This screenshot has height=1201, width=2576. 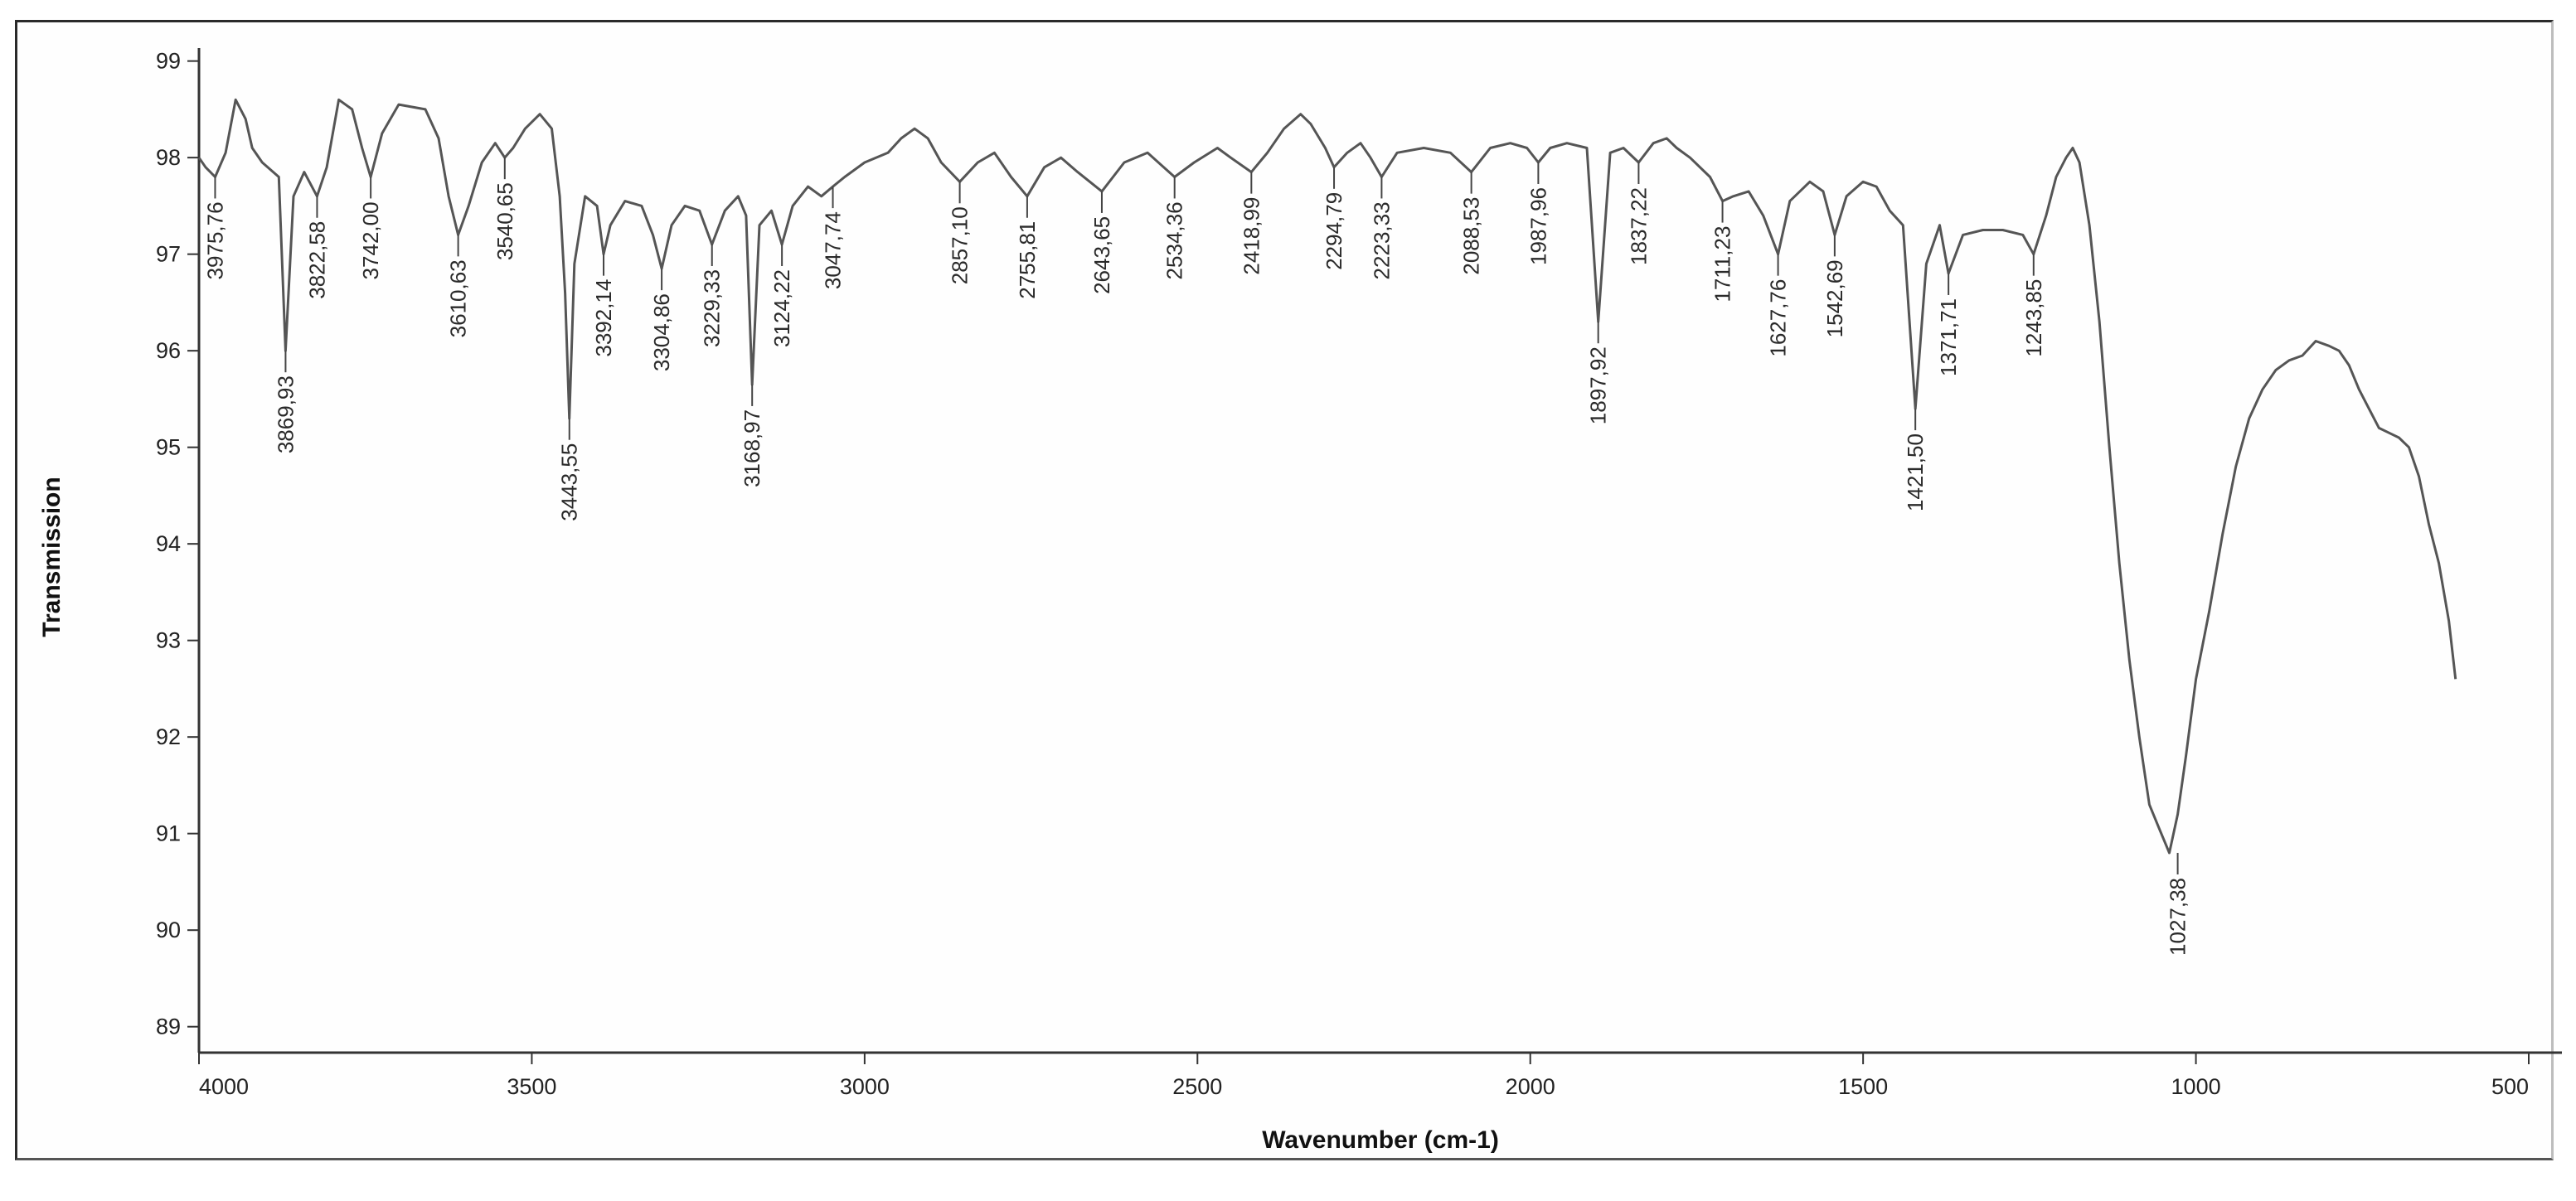 What do you see at coordinates (370, 240) in the screenshot?
I see `peak-label: 3742,00` at bounding box center [370, 240].